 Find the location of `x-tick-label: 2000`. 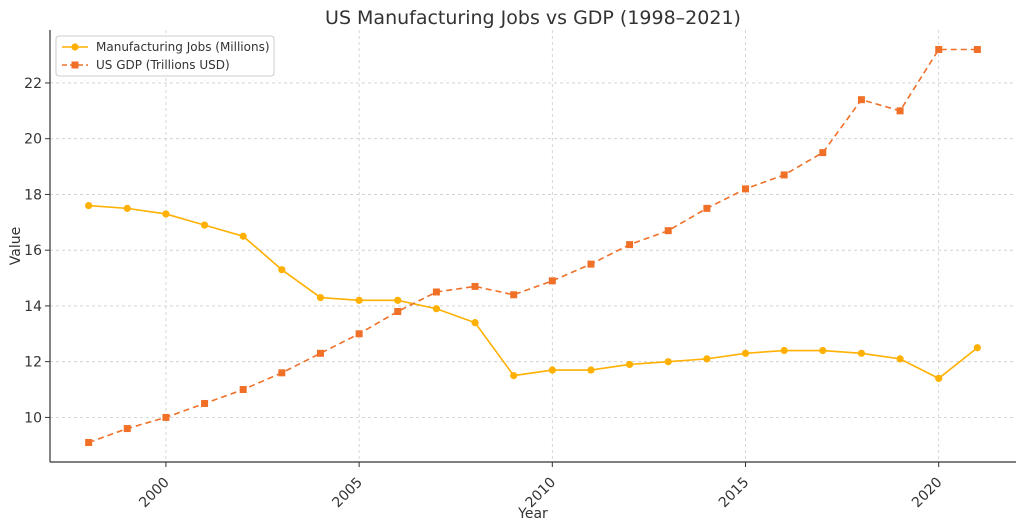

x-tick-label: 2000 is located at coordinates (154, 493).